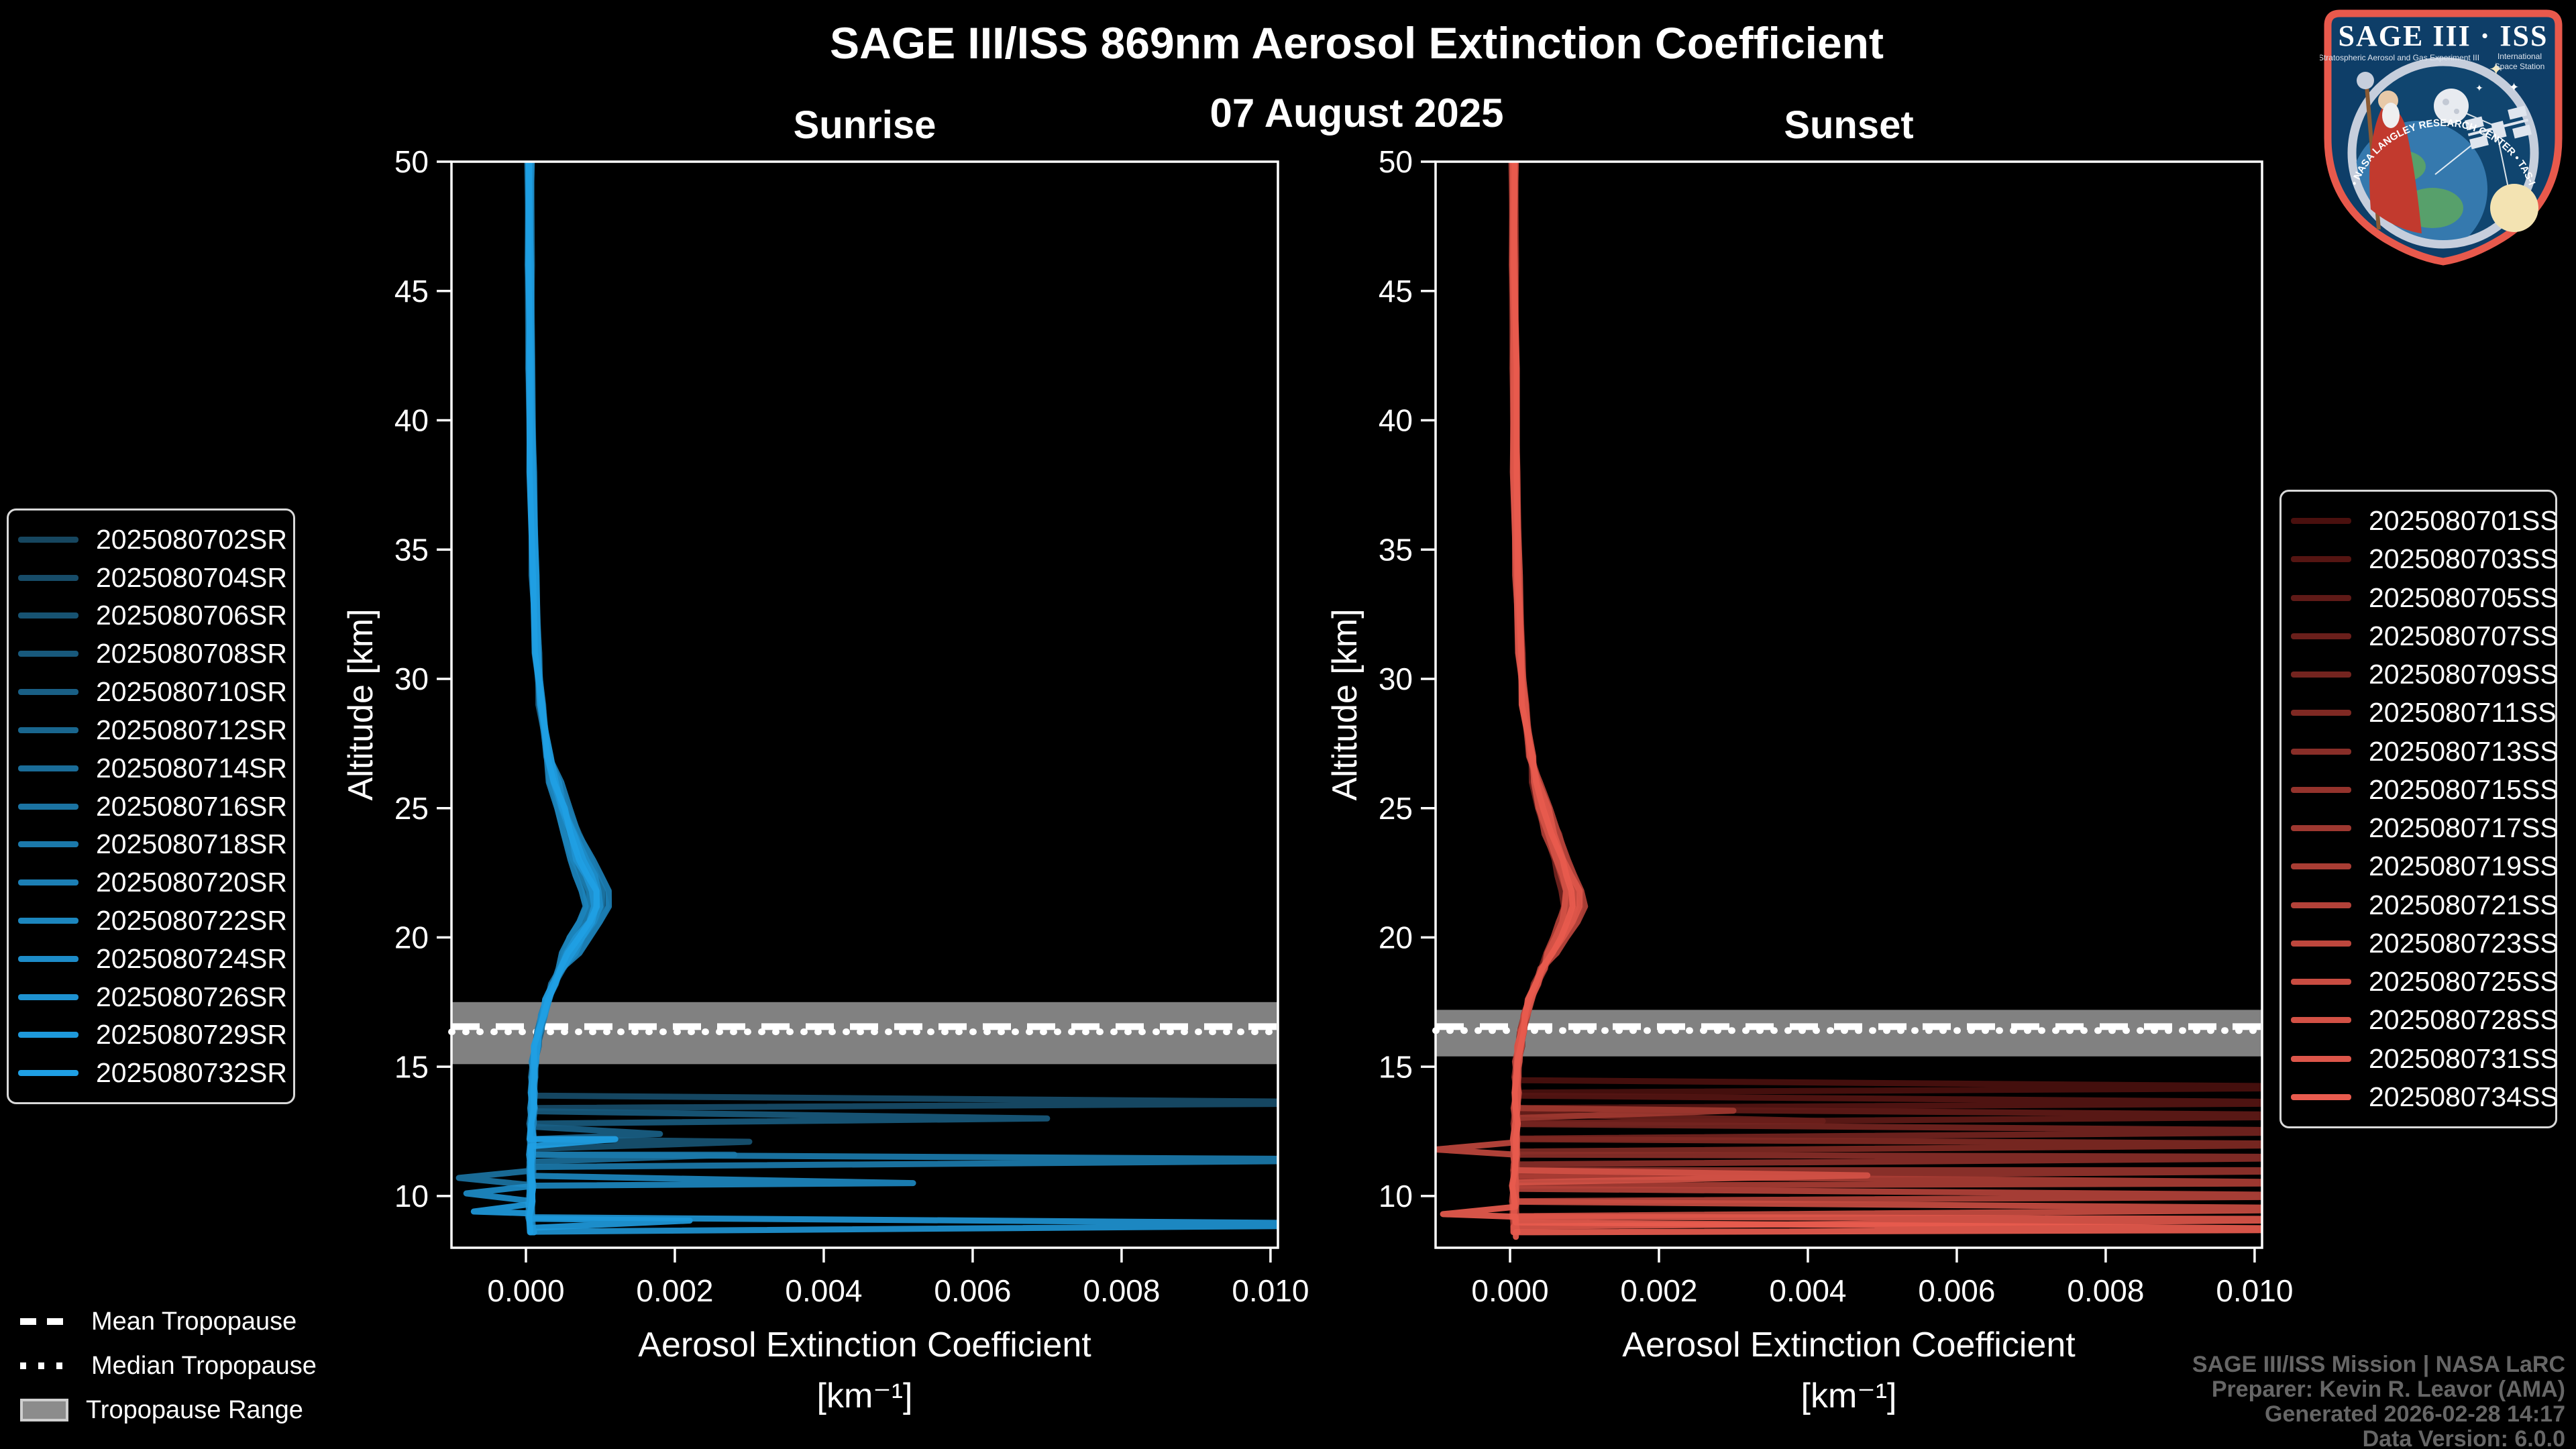  I want to click on legend-item-2025080712SR: 2025080712SR, so click(155, 730).